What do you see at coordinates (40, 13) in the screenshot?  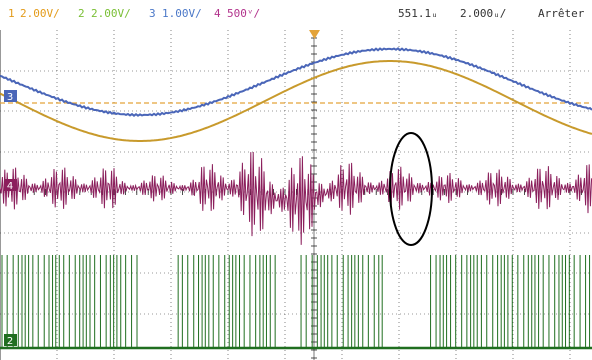 I see `ch1-scale: 2.00V/` at bounding box center [40, 13].